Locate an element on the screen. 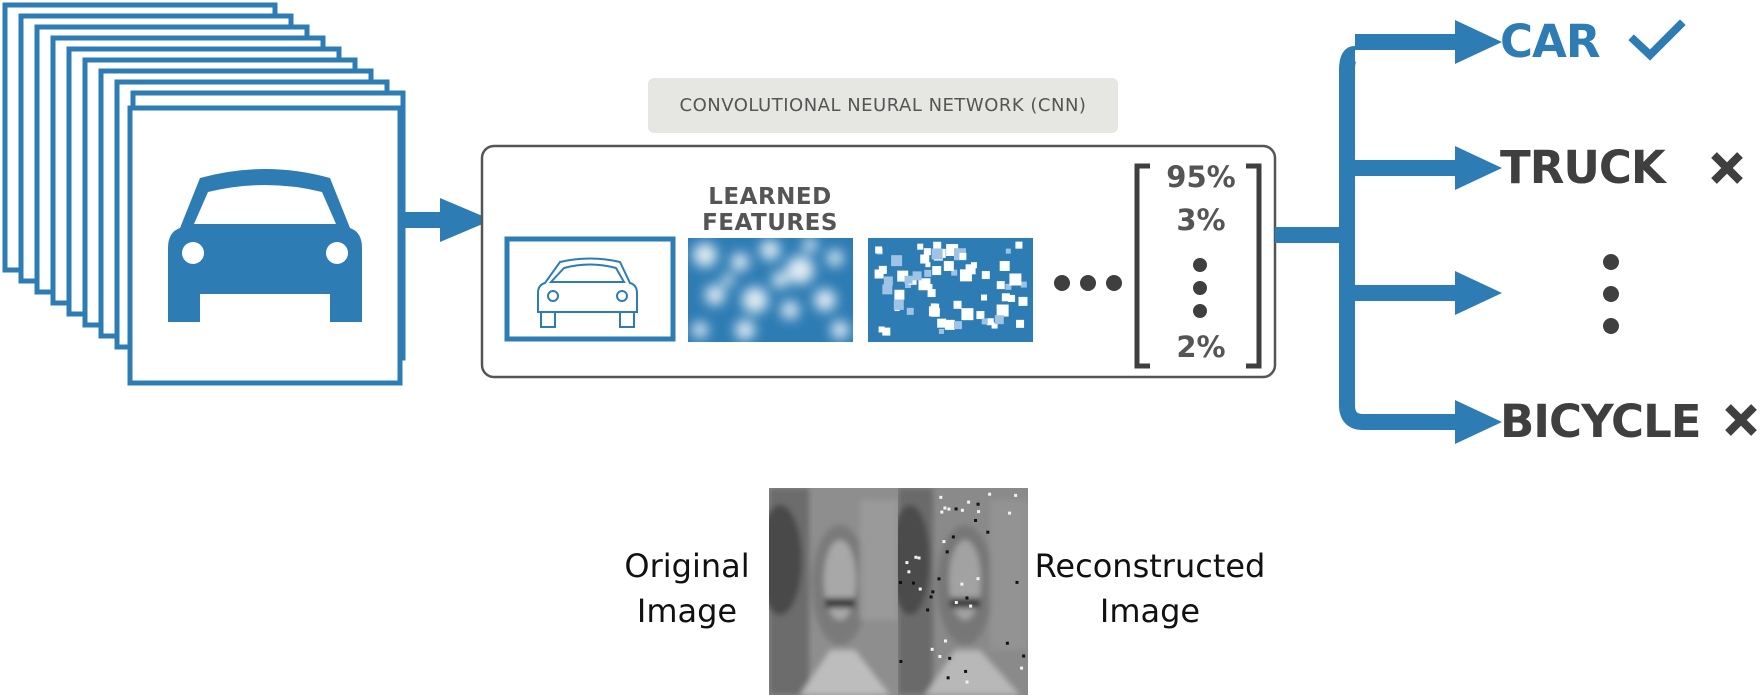  probability-vector is located at coordinates (1198, 266).